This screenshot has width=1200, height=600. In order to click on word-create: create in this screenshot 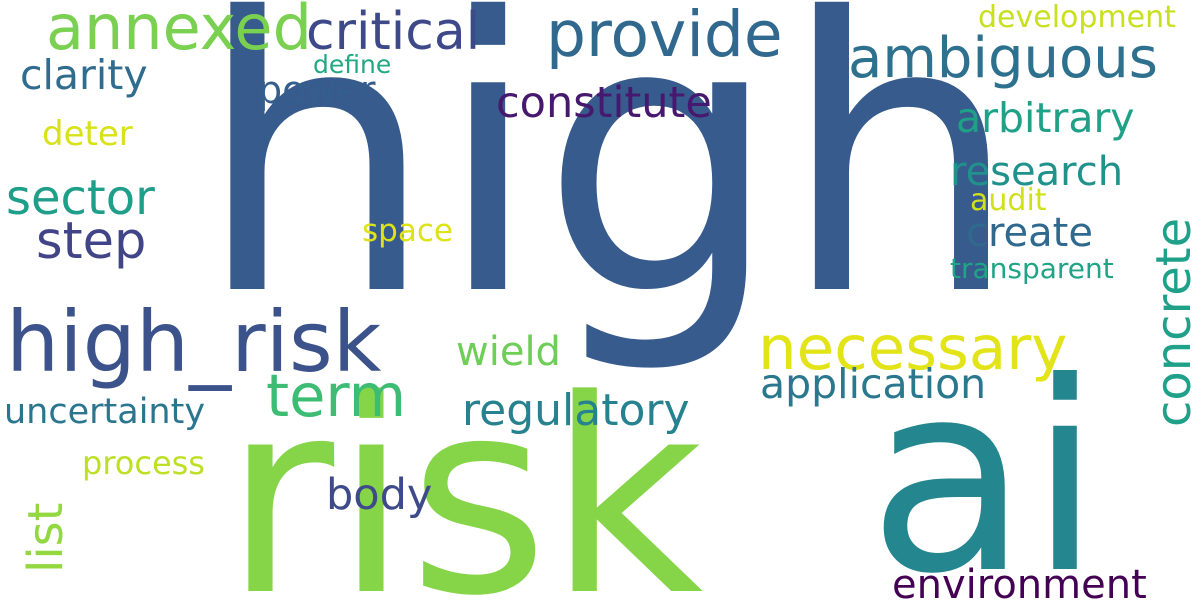, I will do `click(1029, 233)`.